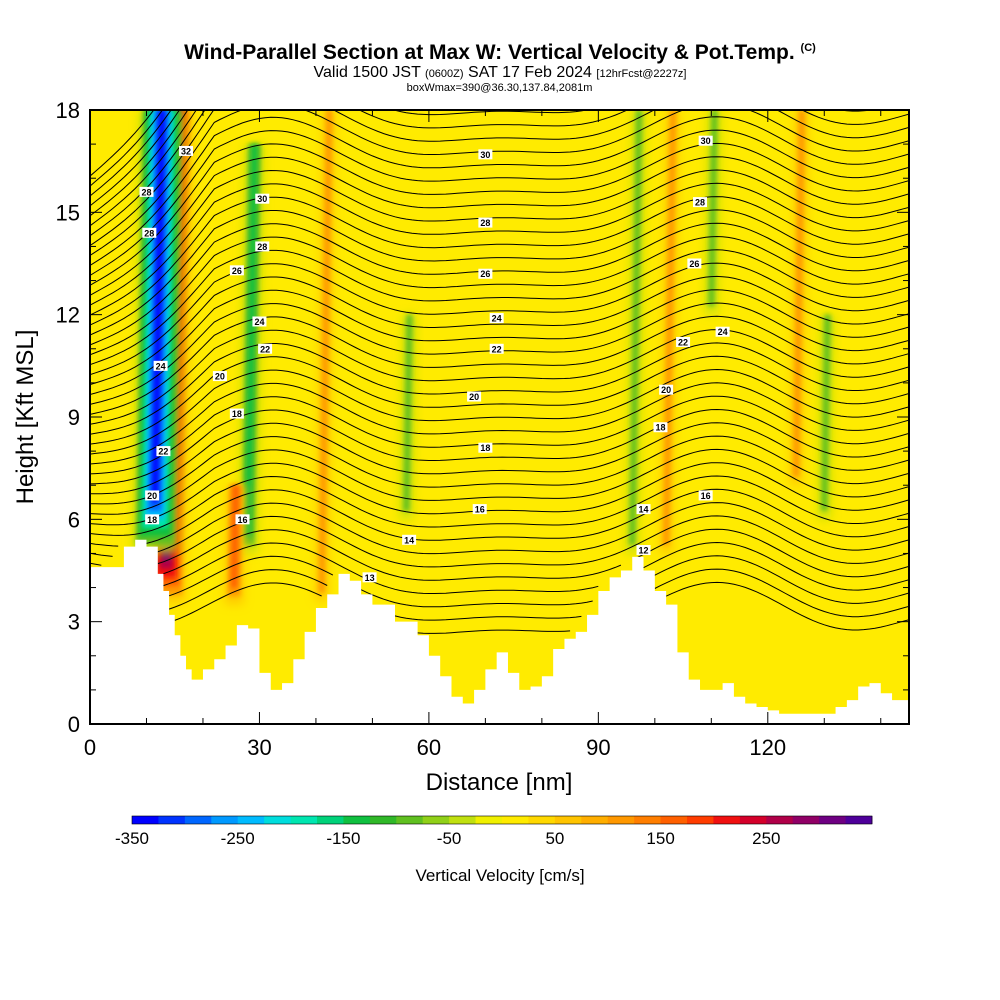  I want to click on contour-label-text: 26, so click(694, 264).